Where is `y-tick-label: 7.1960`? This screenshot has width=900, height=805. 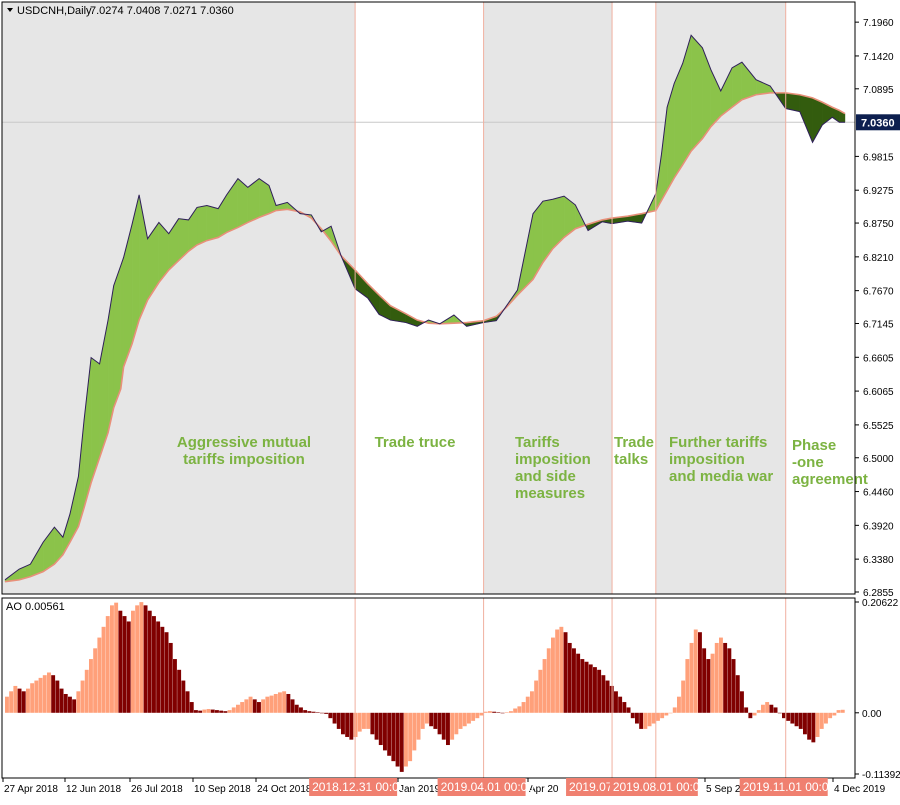
y-tick-label: 7.1960 is located at coordinates (878, 23).